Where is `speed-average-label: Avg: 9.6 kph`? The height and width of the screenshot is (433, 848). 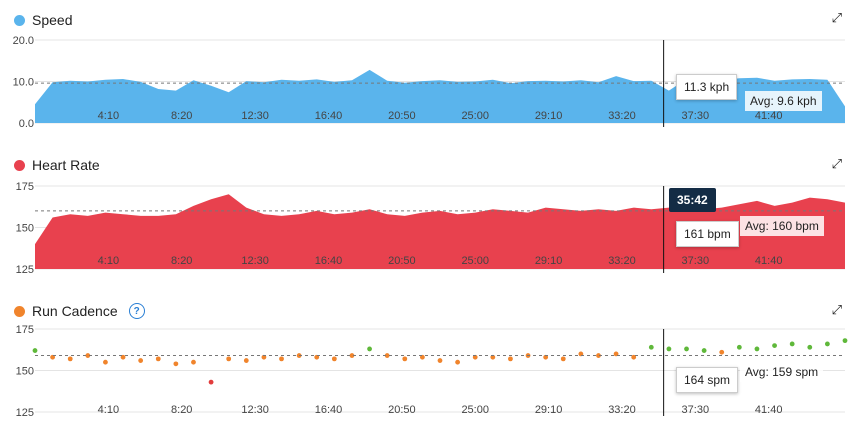 speed-average-label: Avg: 9.6 kph is located at coordinates (783, 101).